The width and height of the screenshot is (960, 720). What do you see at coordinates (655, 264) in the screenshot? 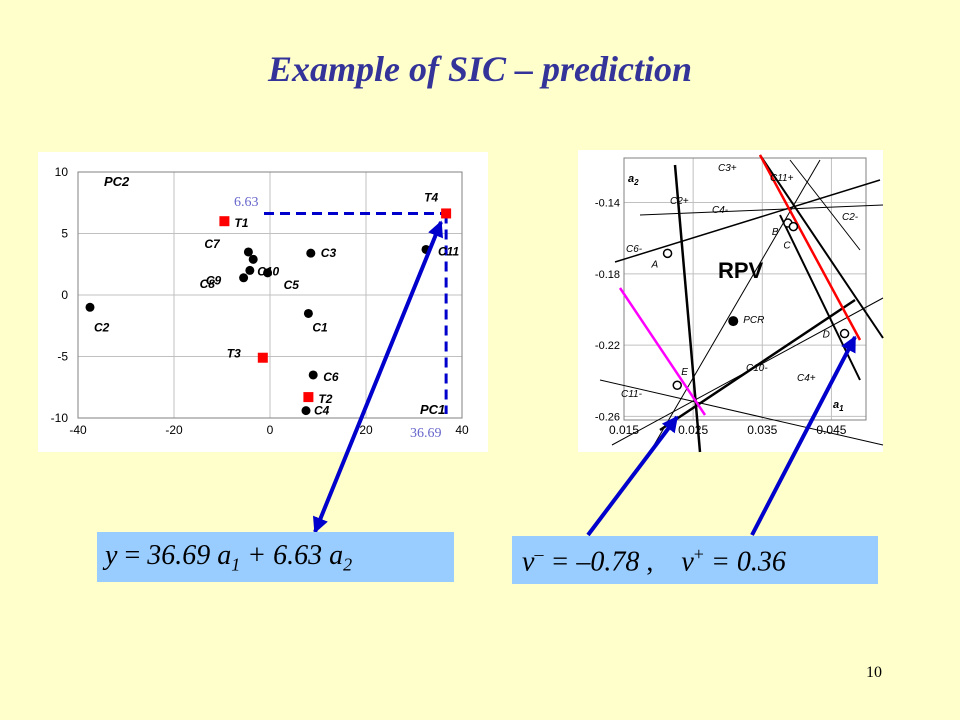
I see `point-label-a: A` at bounding box center [655, 264].